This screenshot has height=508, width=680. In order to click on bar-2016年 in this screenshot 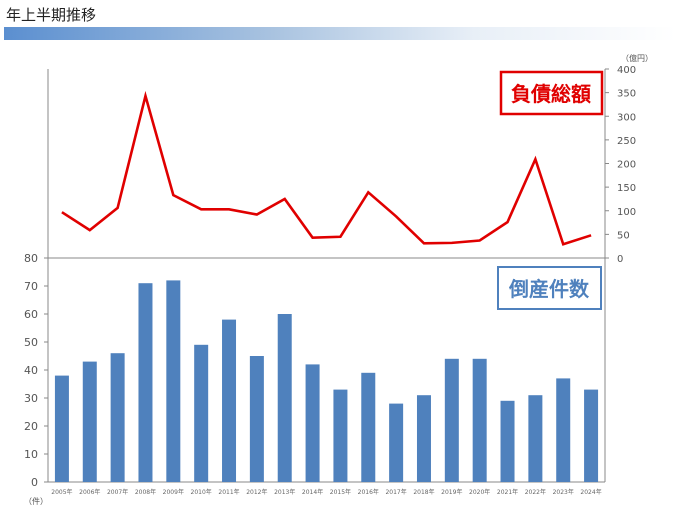, I will do `click(368, 427)`.